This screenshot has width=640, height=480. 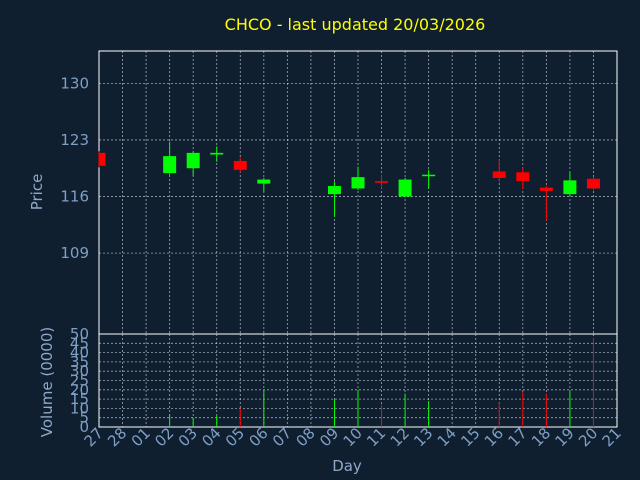 What do you see at coordinates (79, 408) in the screenshot?
I see `volume-tick-label: 10` at bounding box center [79, 408].